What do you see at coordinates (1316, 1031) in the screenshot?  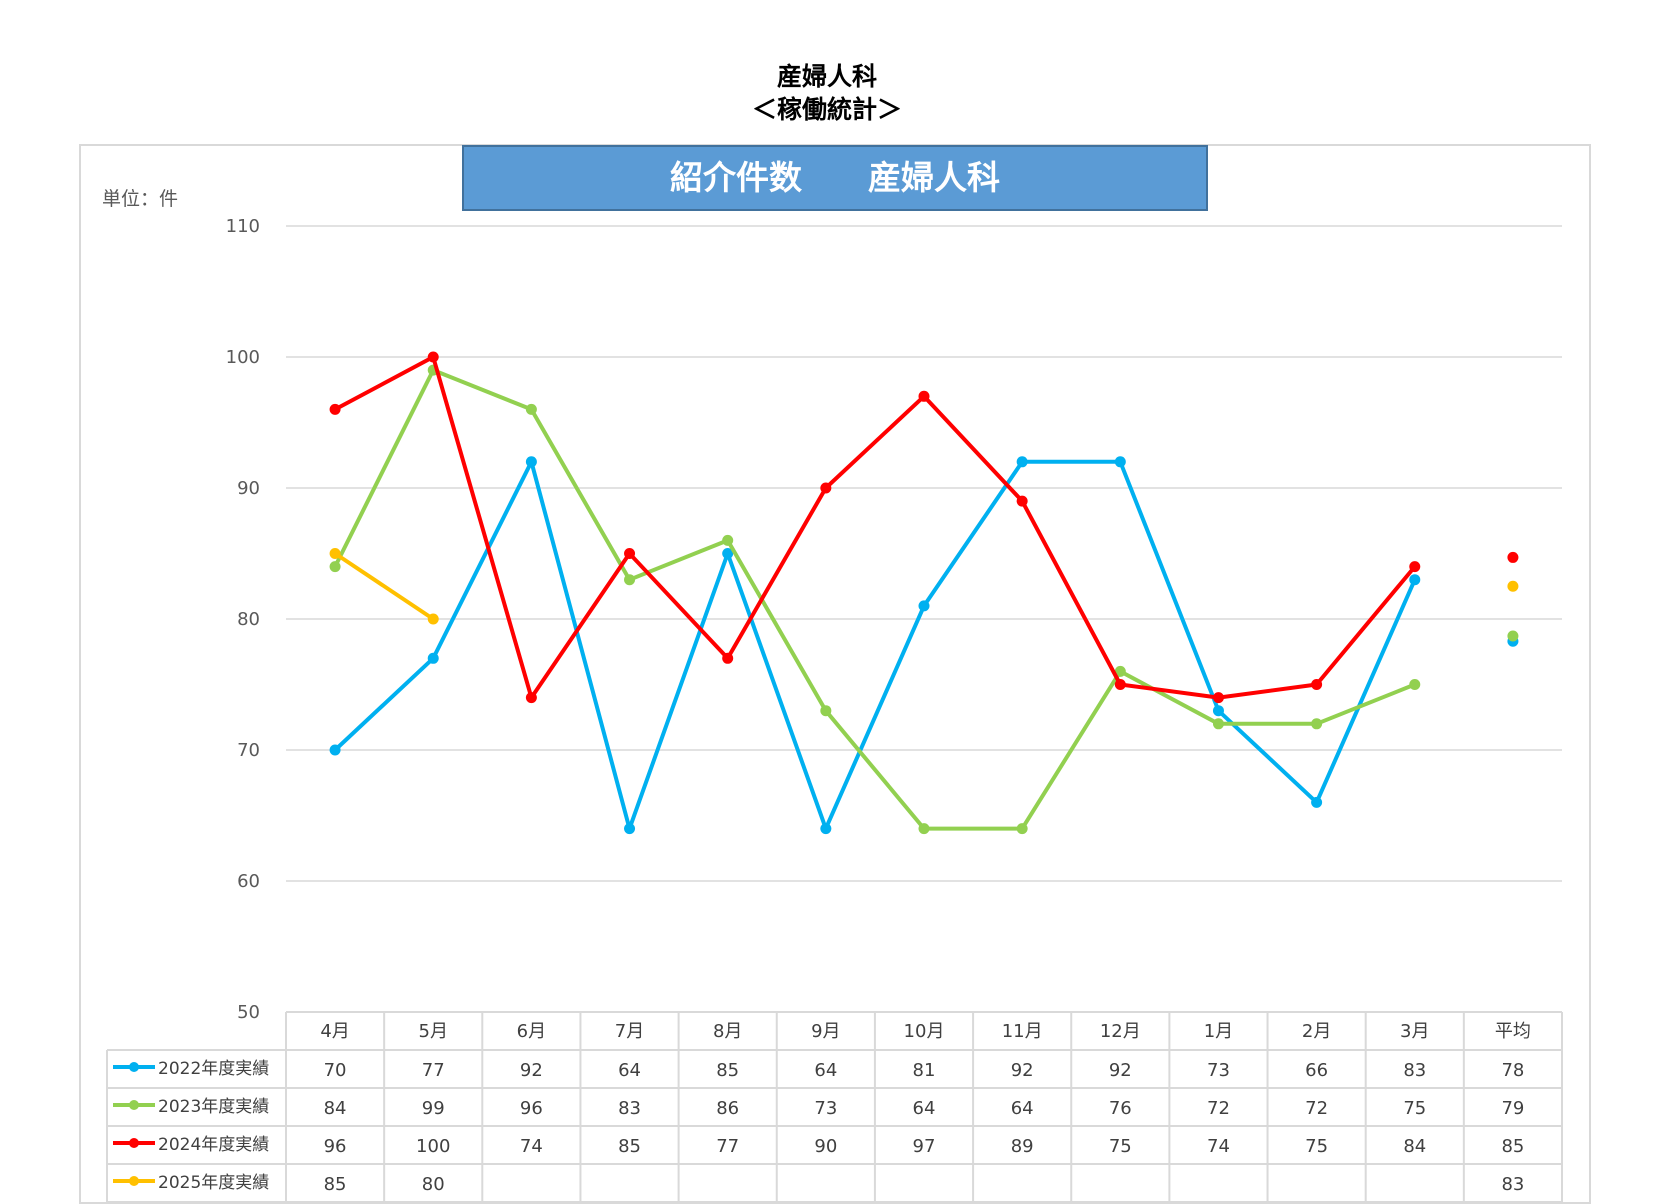 I see `x-tick-label: 2月` at bounding box center [1316, 1031].